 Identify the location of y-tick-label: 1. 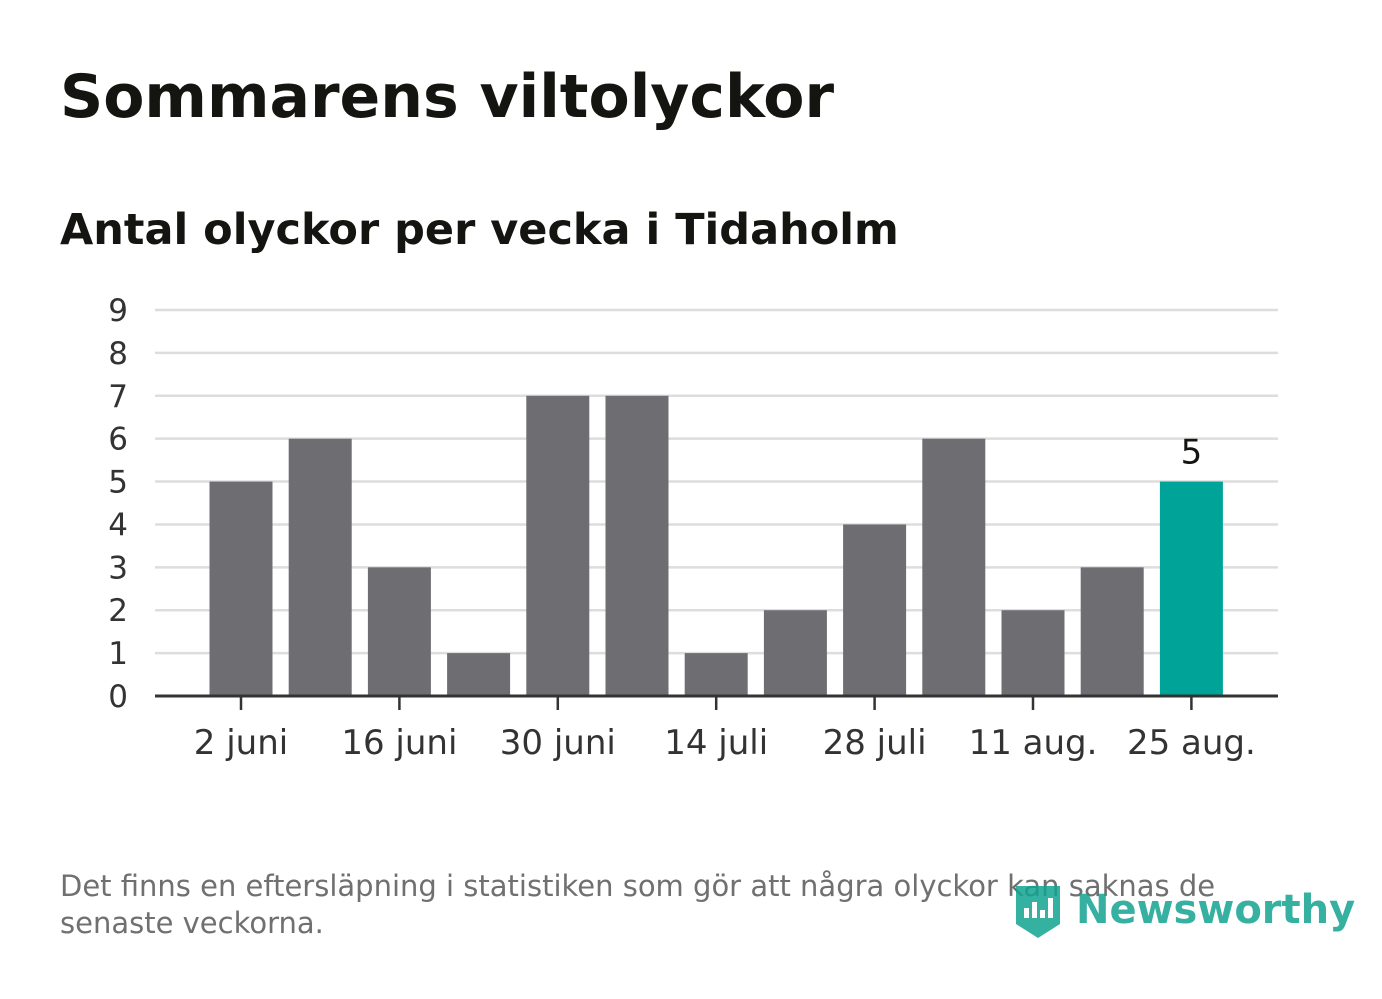
(118, 654).